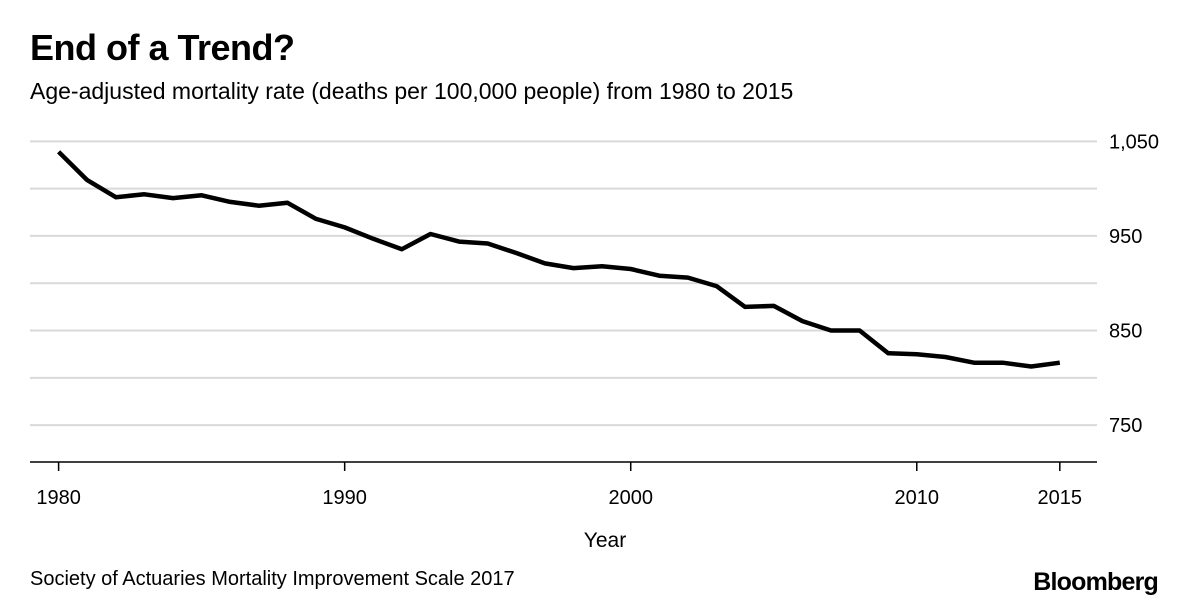 This screenshot has width=1200, height=614. I want to click on y-tick-label: 950, so click(1125, 237).